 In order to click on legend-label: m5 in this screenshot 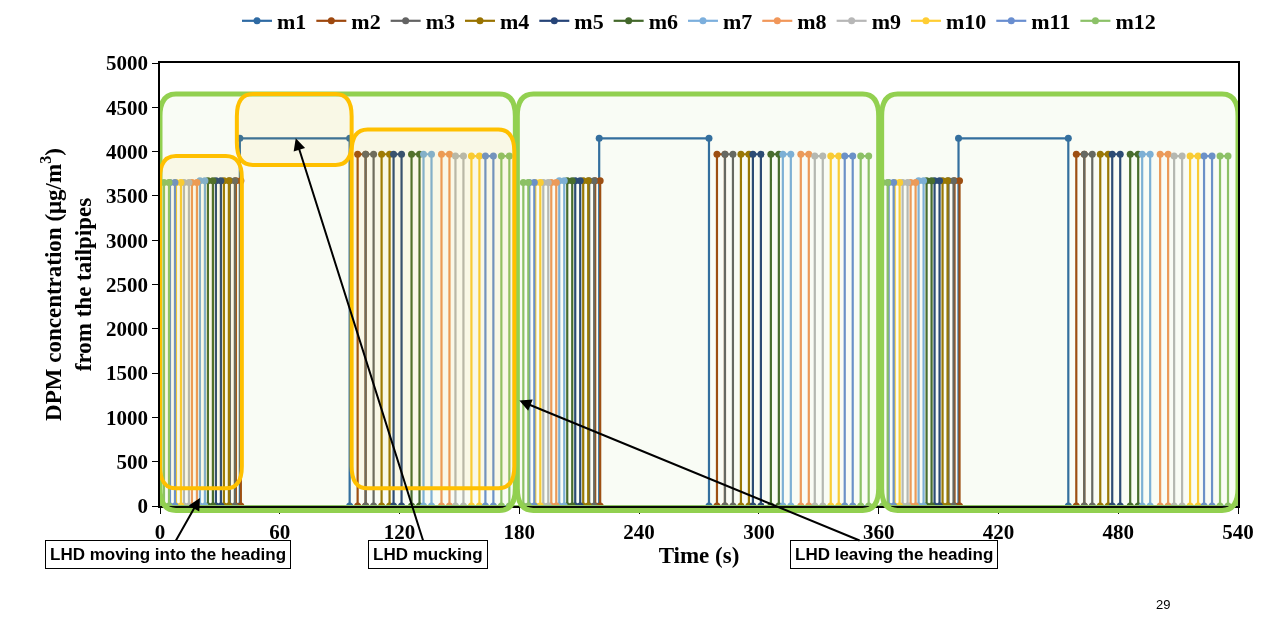, I will do `click(589, 22)`.